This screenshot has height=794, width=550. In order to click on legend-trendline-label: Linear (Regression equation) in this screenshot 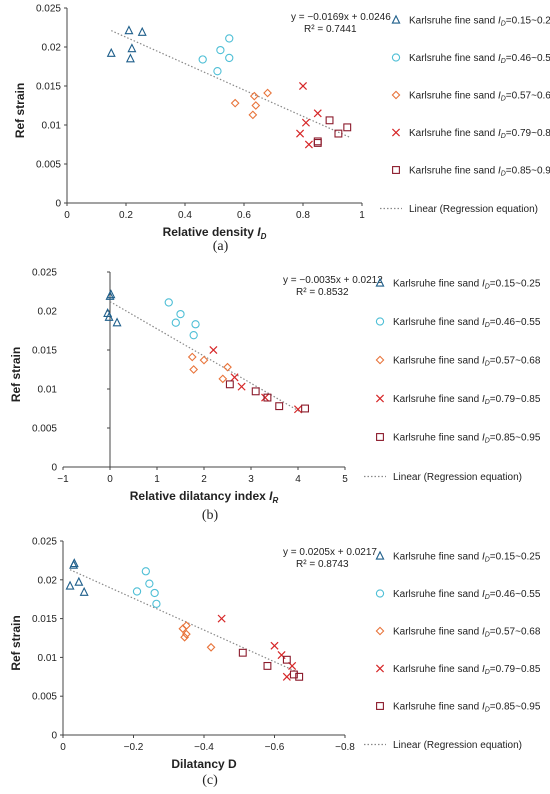, I will do `click(457, 745)`.